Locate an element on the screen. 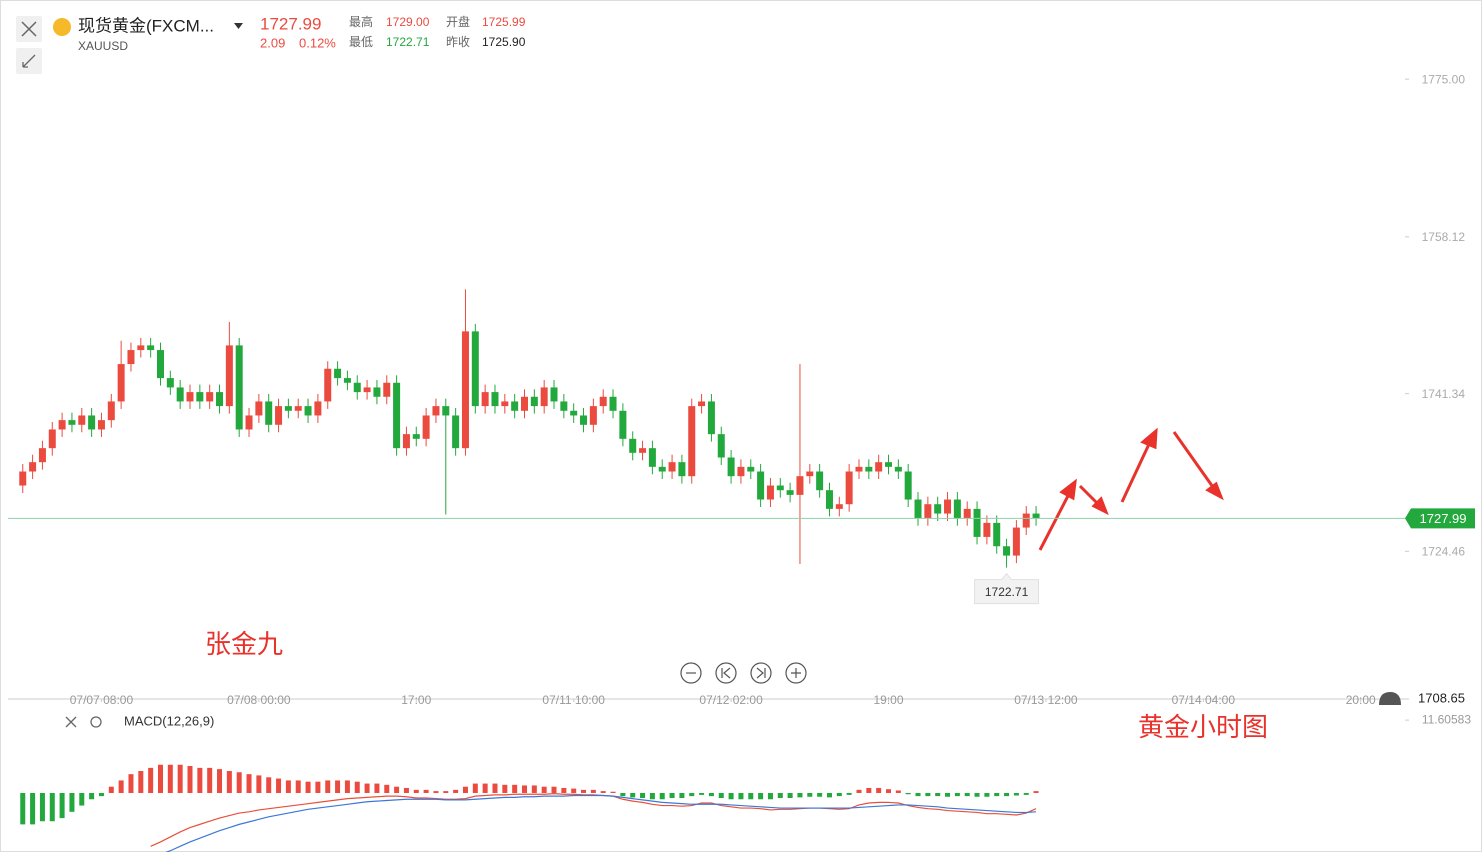  forecast-arrows is located at coordinates (1131, 489).